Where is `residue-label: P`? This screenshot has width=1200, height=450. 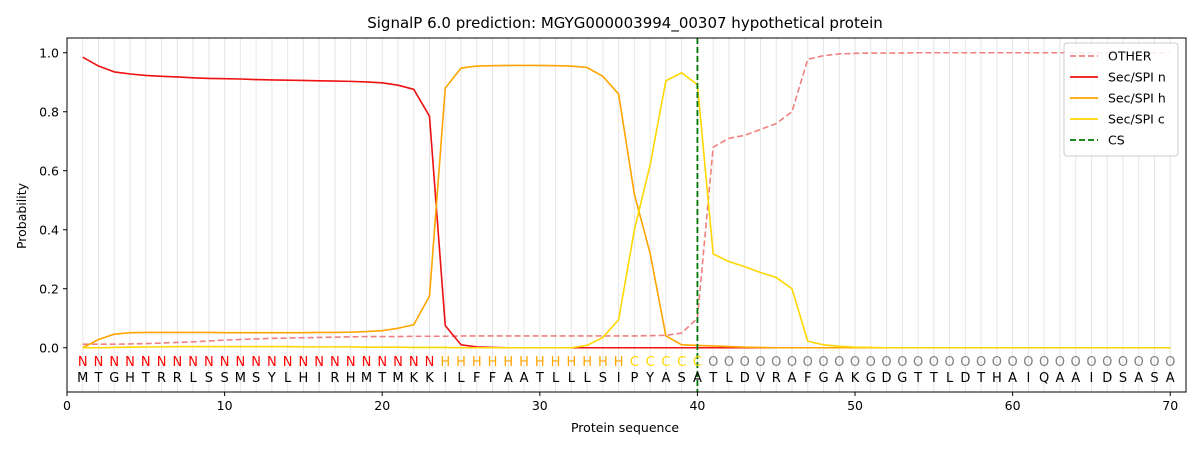
residue-label: P is located at coordinates (634, 378).